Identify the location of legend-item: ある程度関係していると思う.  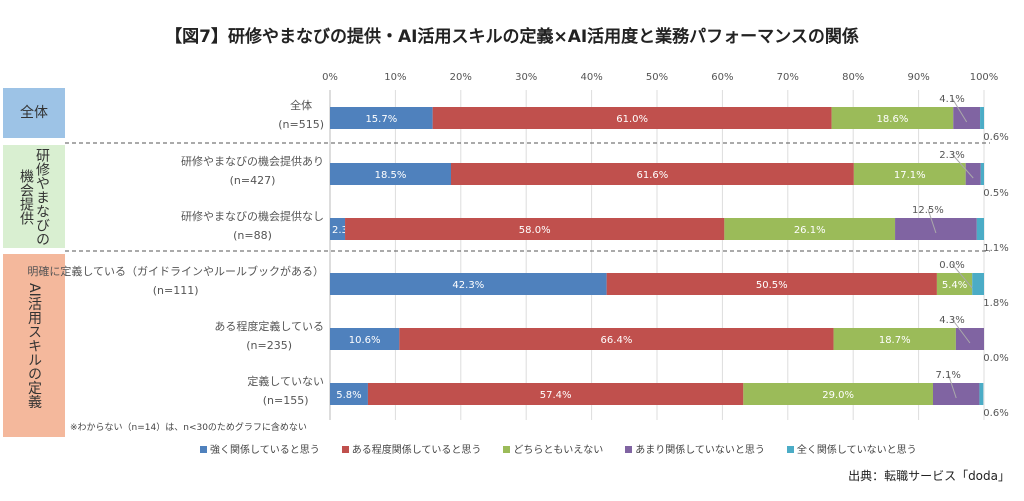
(411, 448).